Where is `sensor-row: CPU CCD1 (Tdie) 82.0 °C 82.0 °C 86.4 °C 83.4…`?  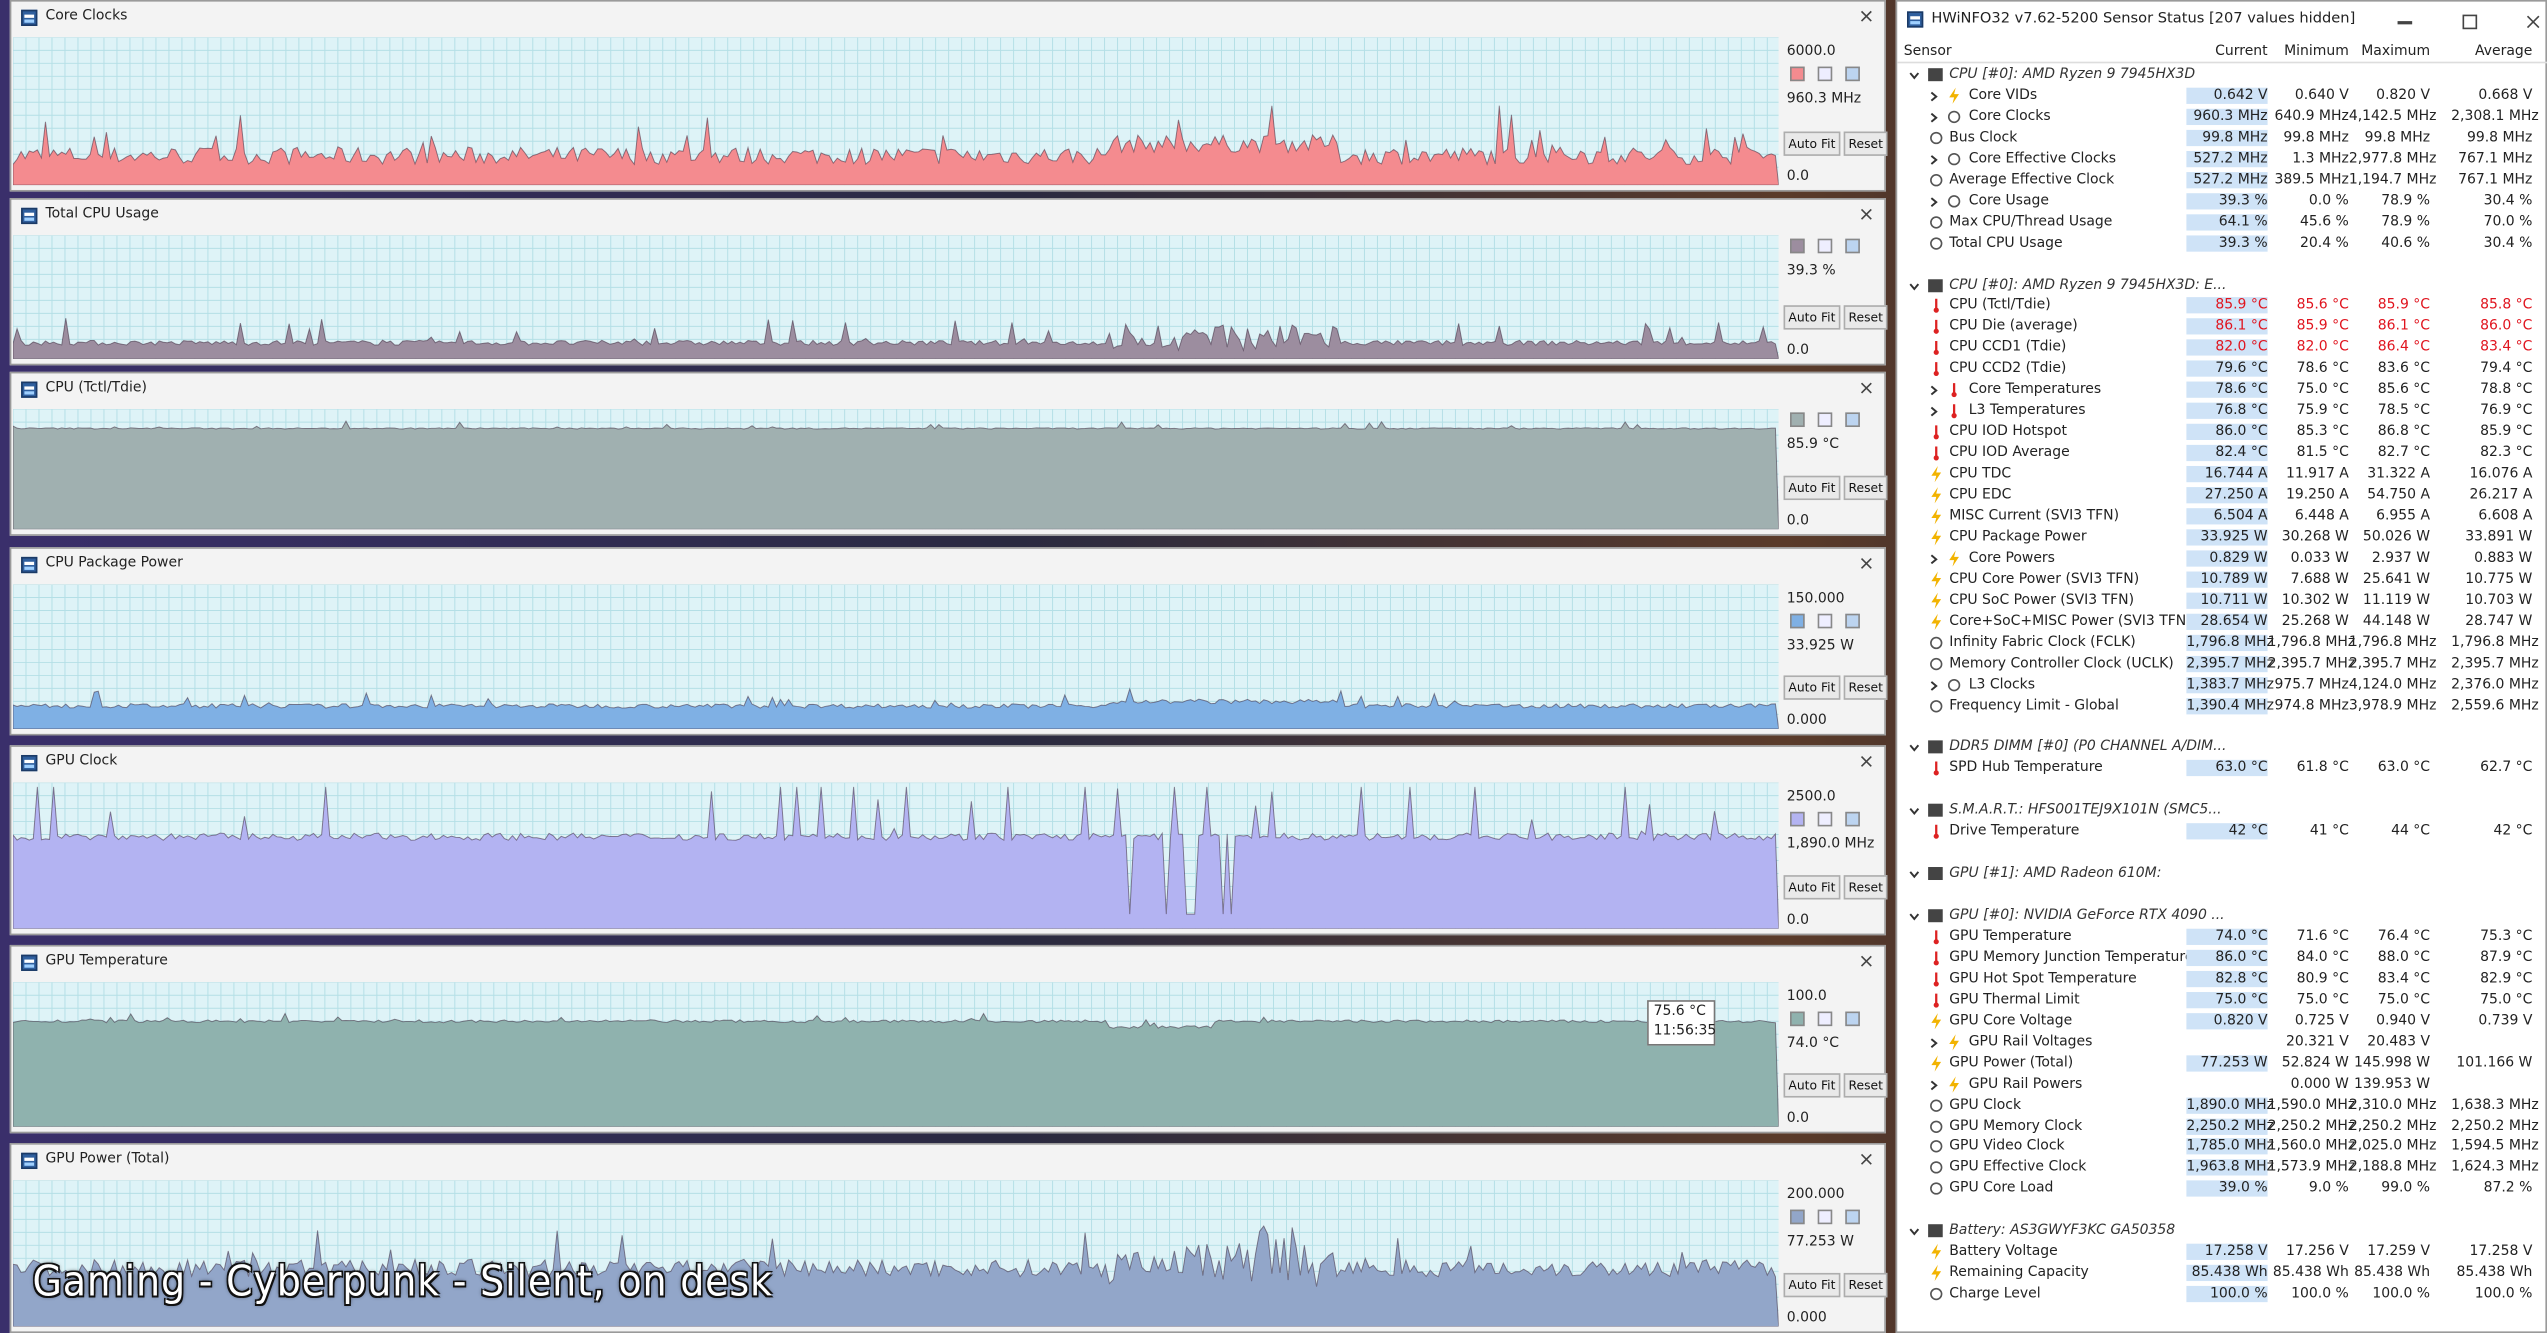
sensor-row: CPU CCD1 (Tdie) 82.0 °C 82.0 °C 86.4 °C 83.4… is located at coordinates (2222, 348).